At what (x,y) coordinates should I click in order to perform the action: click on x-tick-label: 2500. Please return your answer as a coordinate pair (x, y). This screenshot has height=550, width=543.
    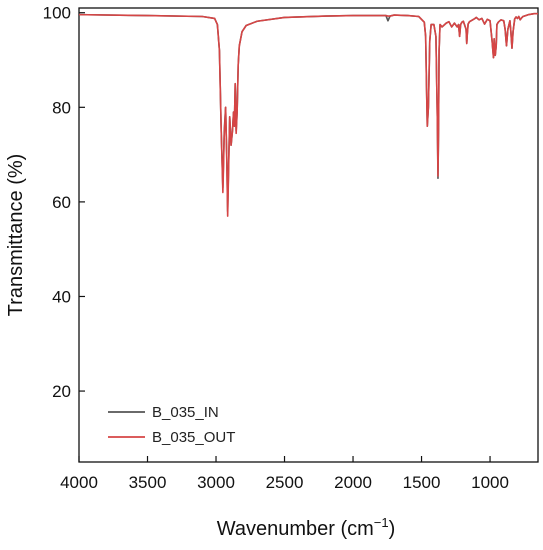
    Looking at the image, I should click on (285, 482).